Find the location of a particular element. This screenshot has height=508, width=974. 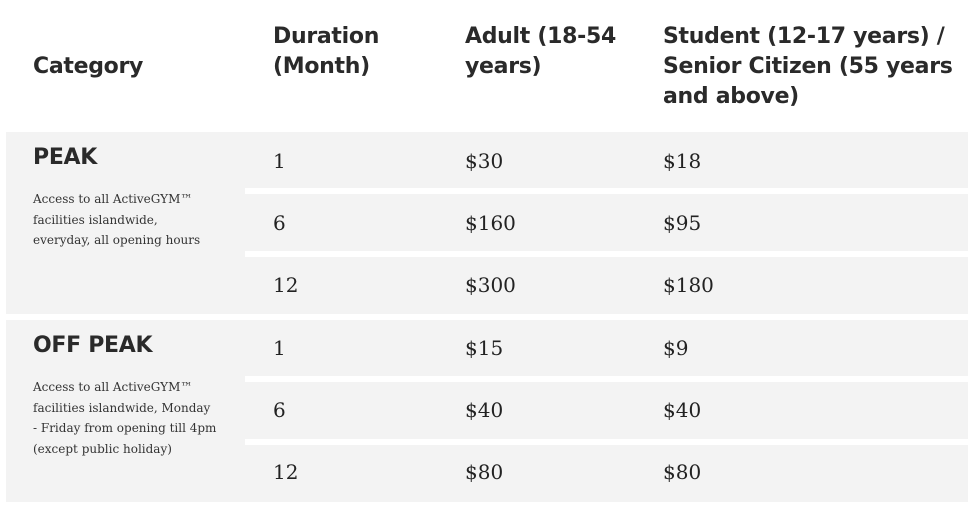

cell-student-senior-price: $80 is located at coordinates (682, 472).